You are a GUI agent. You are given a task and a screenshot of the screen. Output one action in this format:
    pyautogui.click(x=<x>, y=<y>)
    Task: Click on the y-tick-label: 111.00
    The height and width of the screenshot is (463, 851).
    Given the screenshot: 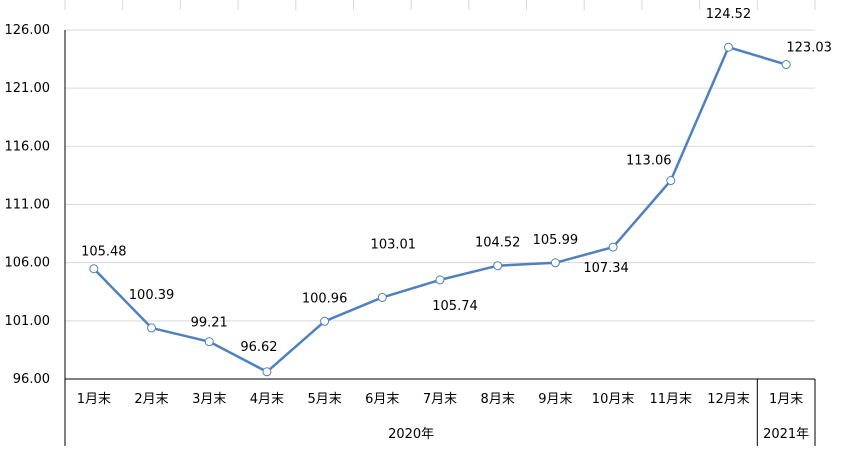 What is the action you would take?
    pyautogui.click(x=28, y=205)
    